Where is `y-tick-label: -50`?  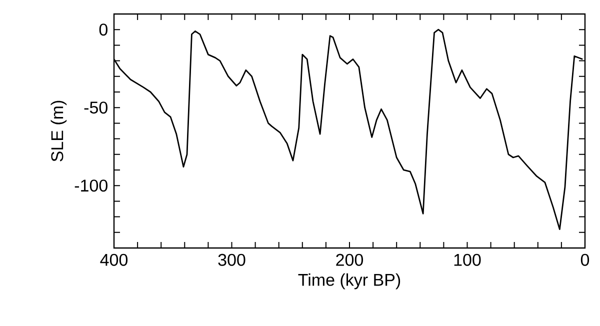 y-tick-label: -50 is located at coordinates (96, 108).